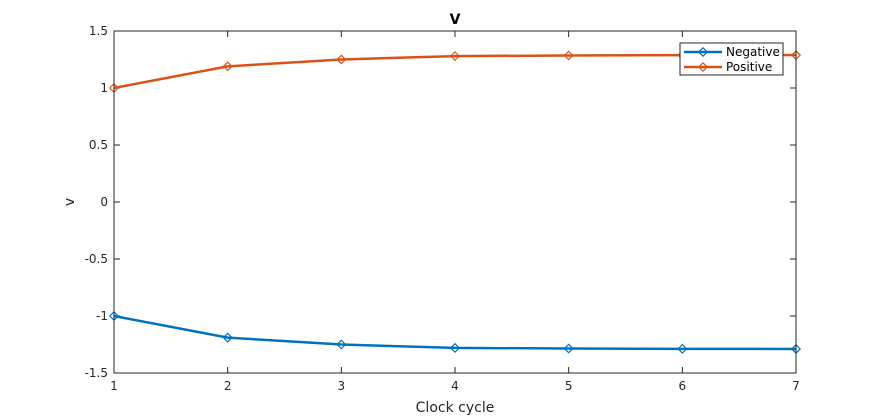  Describe the element at coordinates (455, 386) in the screenshot. I see `x-tick-label: 4` at that location.